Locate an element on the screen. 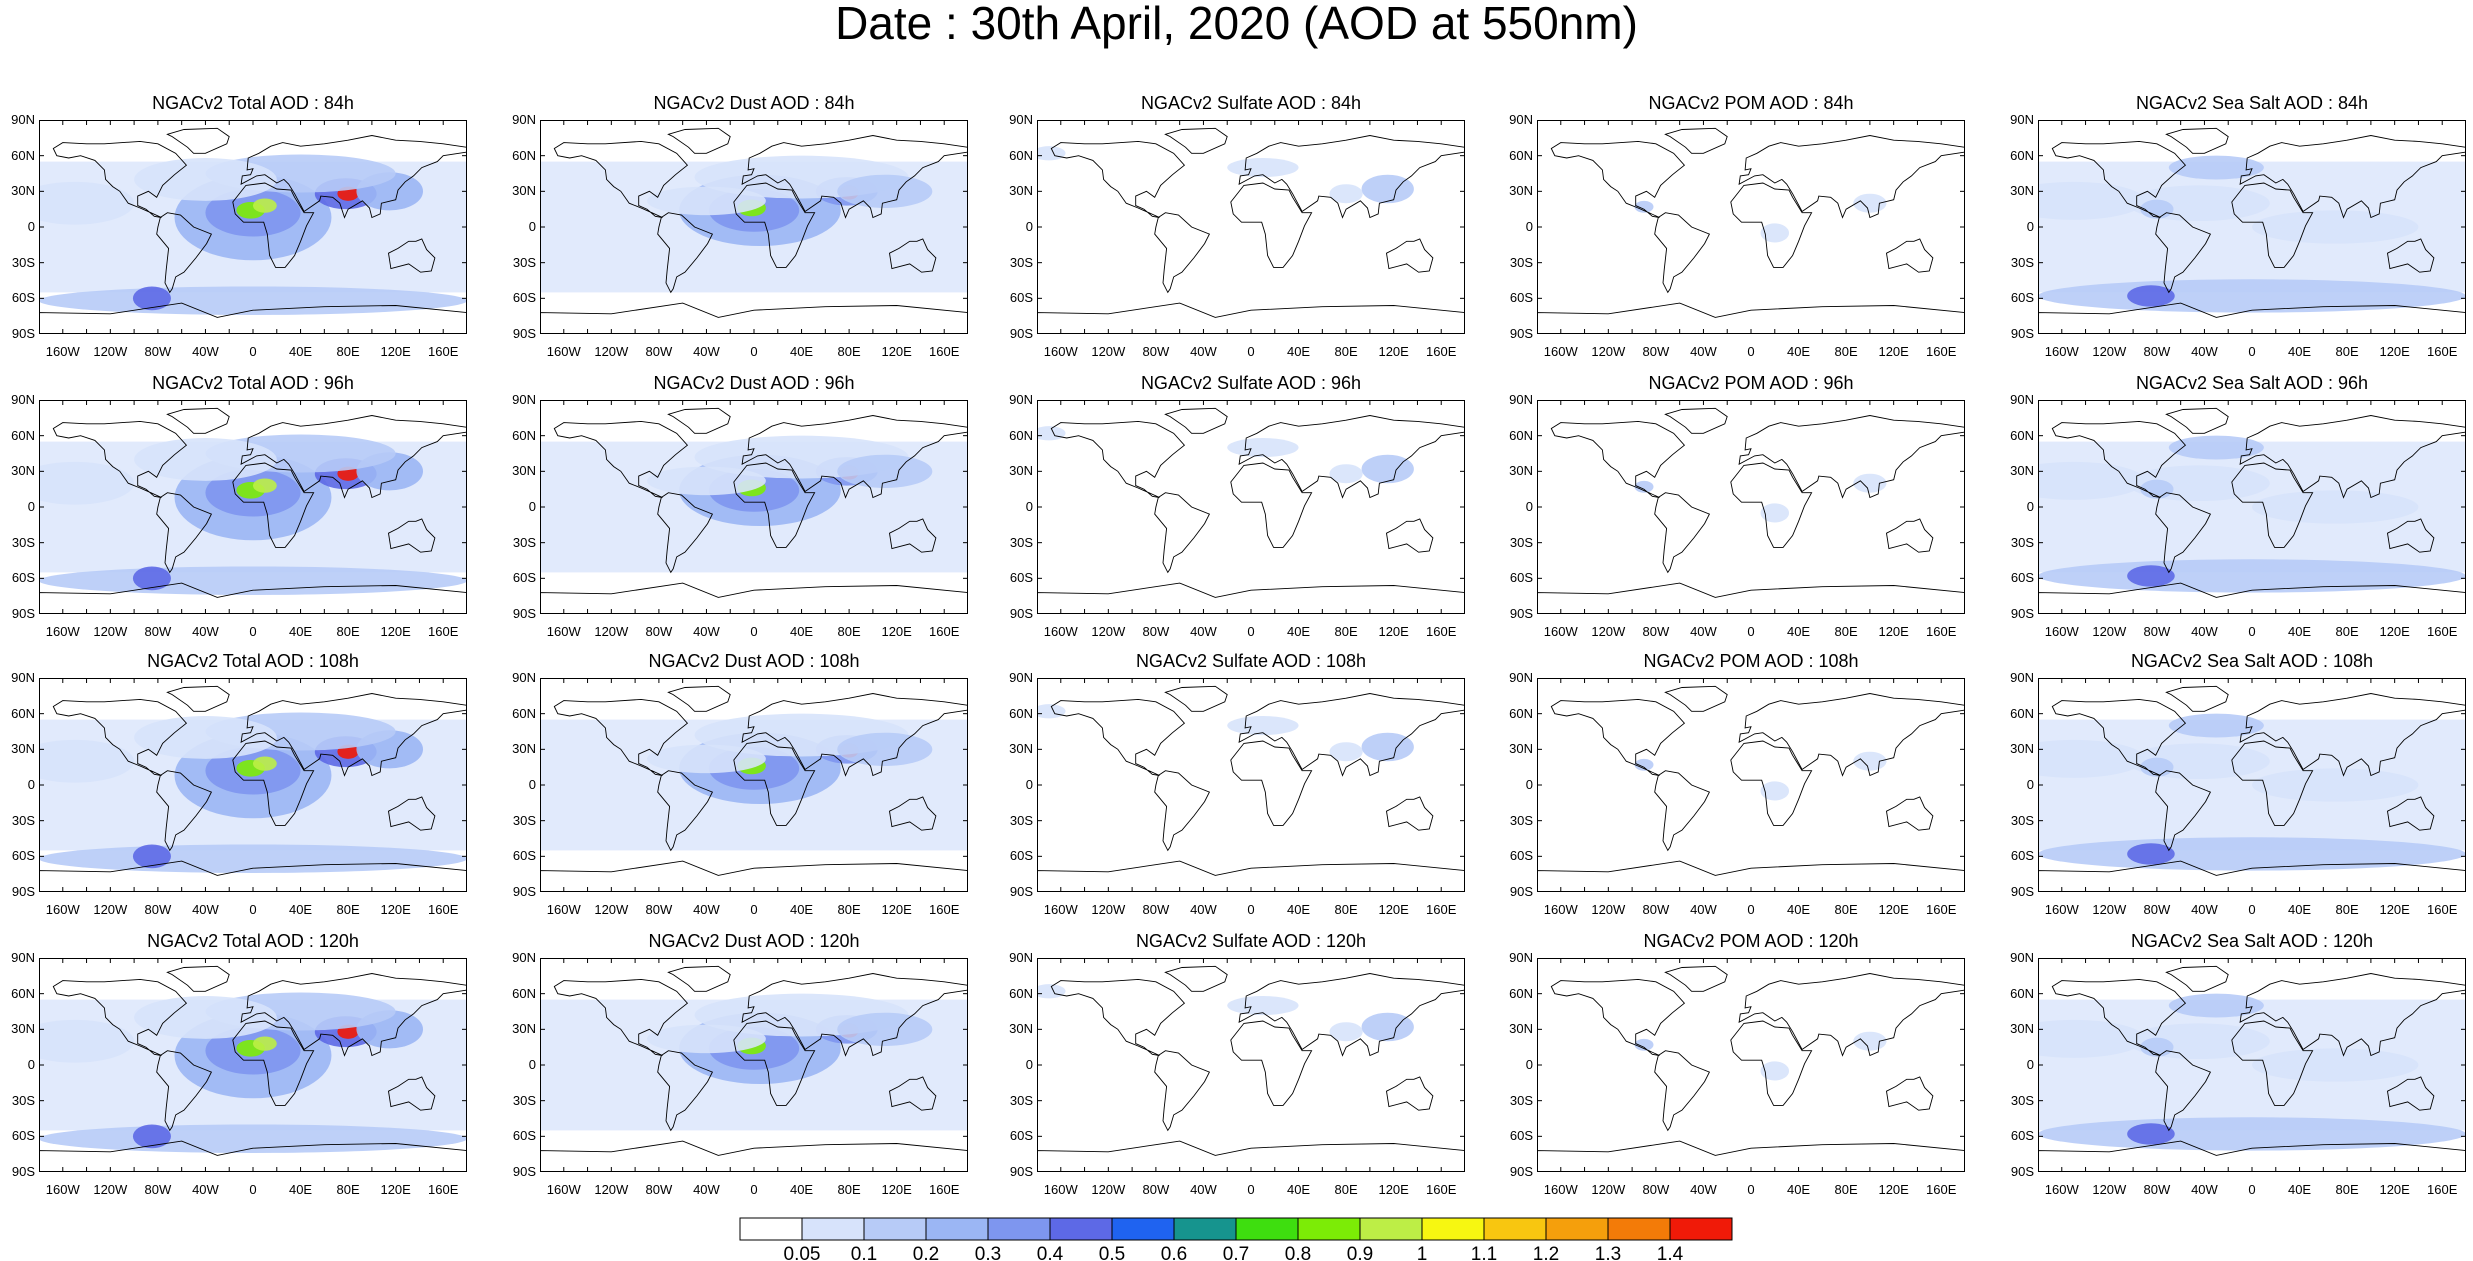 This screenshot has width=2473, height=1261. colorbar-label: 1.1 is located at coordinates (1484, 1252).